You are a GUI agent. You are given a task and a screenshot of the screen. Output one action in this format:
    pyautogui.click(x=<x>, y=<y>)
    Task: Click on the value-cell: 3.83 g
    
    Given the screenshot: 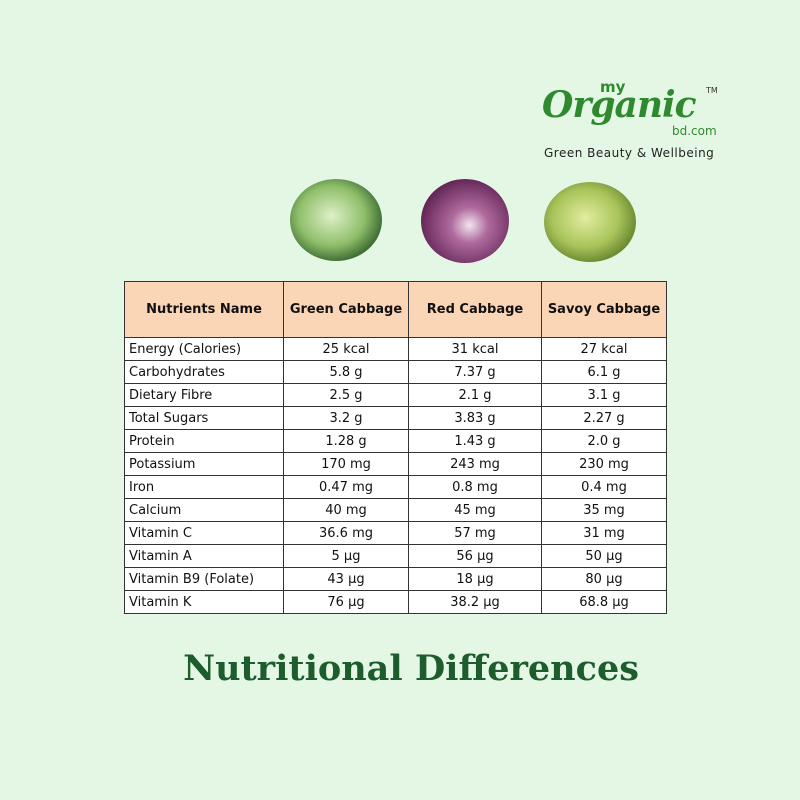 What is the action you would take?
    pyautogui.click(x=475, y=418)
    